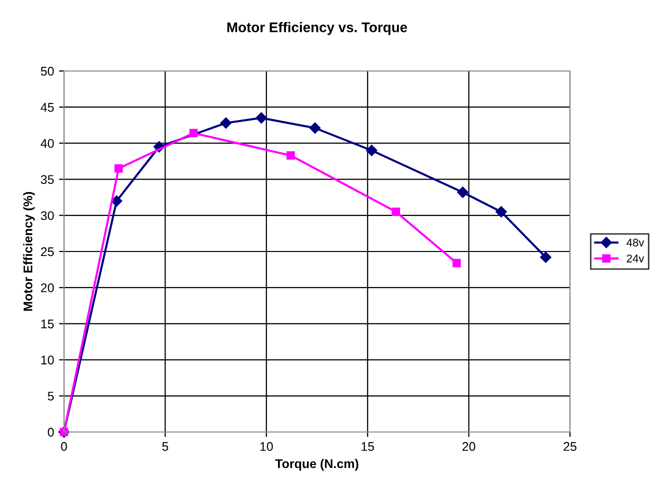 Image resolution: width=672 pixels, height=487 pixels. Describe the element at coordinates (51, 396) in the screenshot. I see `y-tick-label: 5` at that location.